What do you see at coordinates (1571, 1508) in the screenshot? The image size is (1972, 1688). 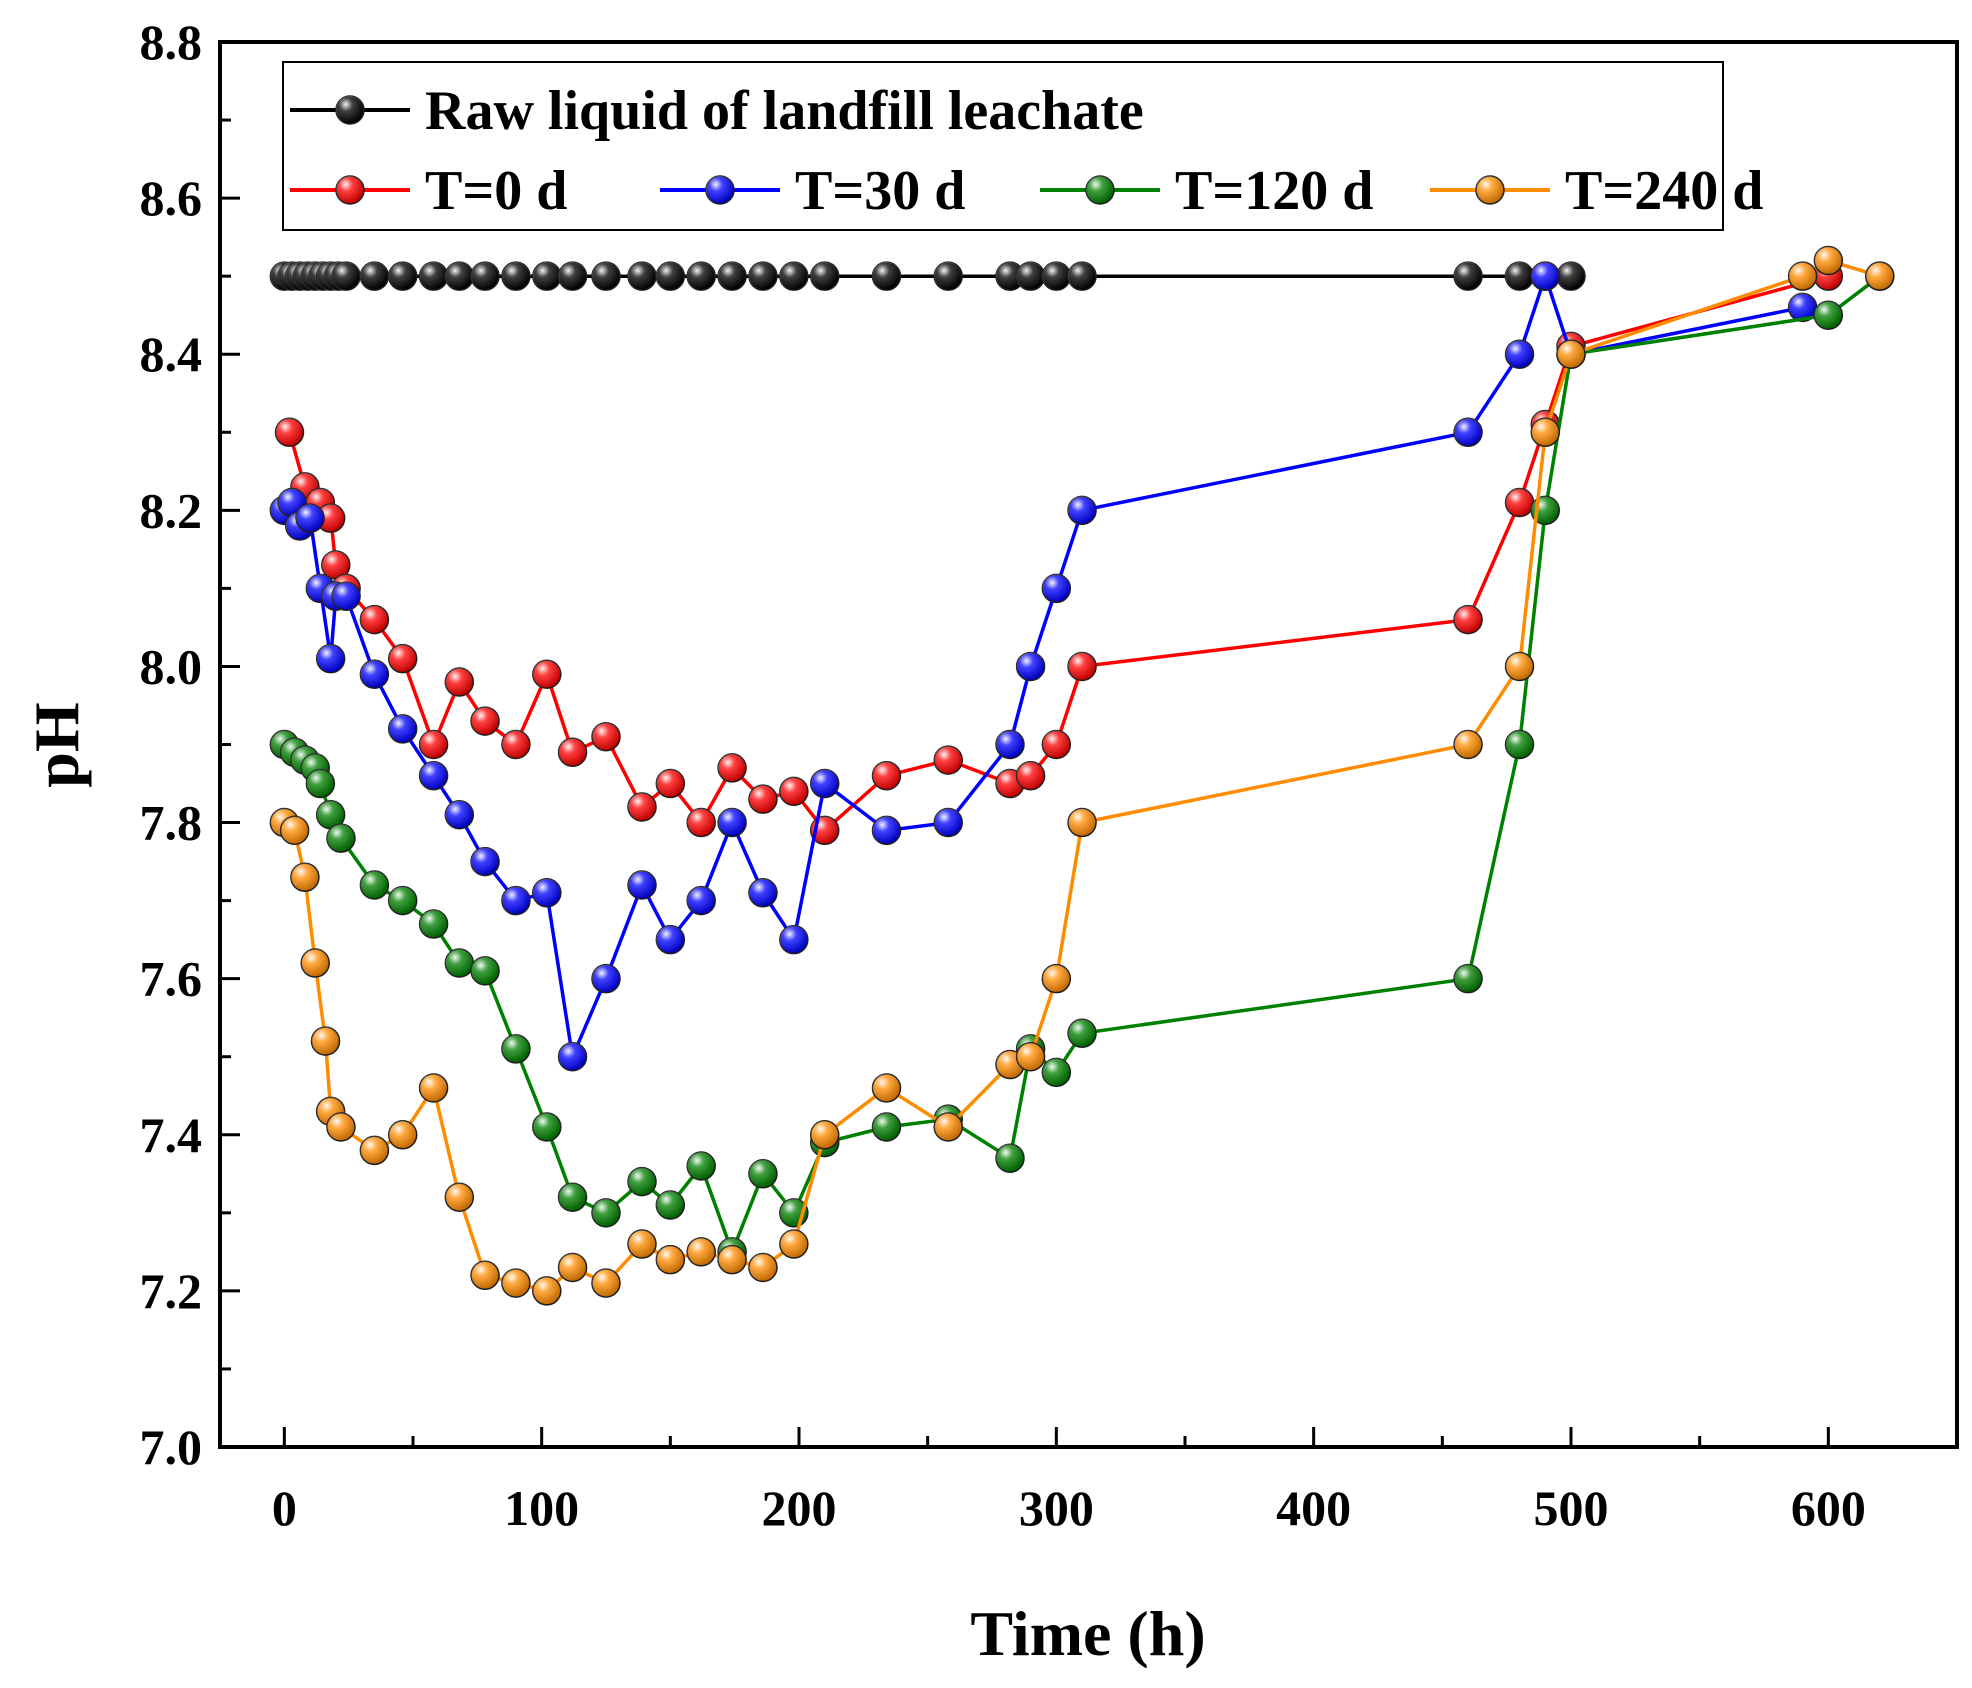 I see `x-tick-label: 500` at bounding box center [1571, 1508].